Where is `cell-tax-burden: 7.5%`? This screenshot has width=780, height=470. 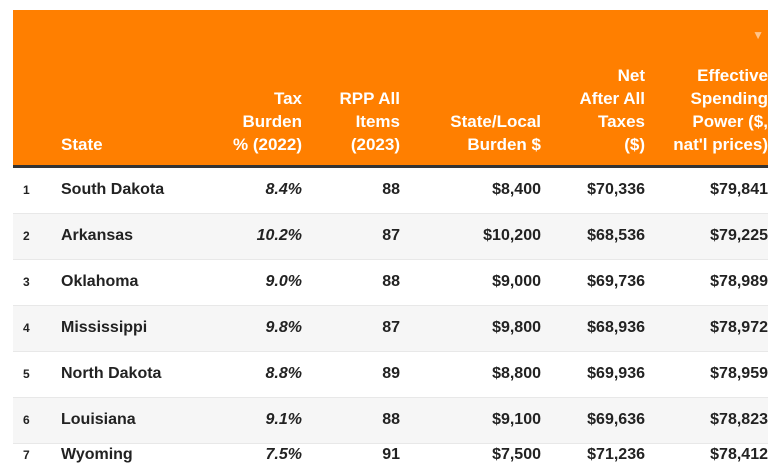 cell-tax-burden: 7.5% is located at coordinates (283, 454).